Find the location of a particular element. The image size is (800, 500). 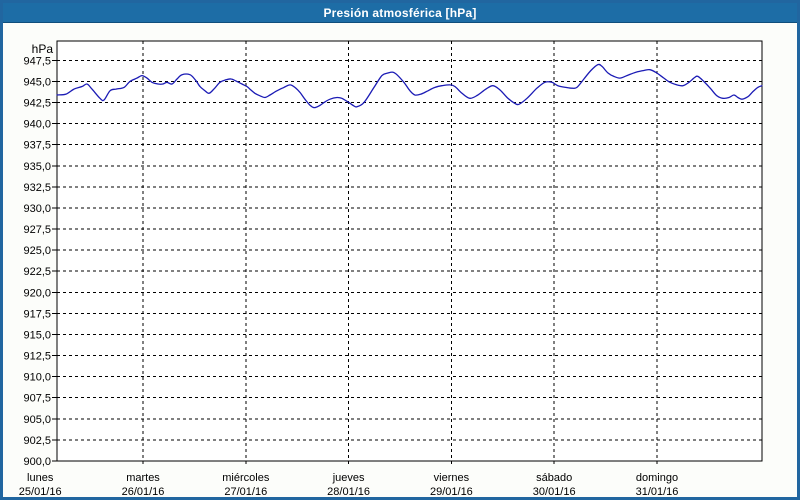

y-tick-label: 940,0 is located at coordinates (37, 125).